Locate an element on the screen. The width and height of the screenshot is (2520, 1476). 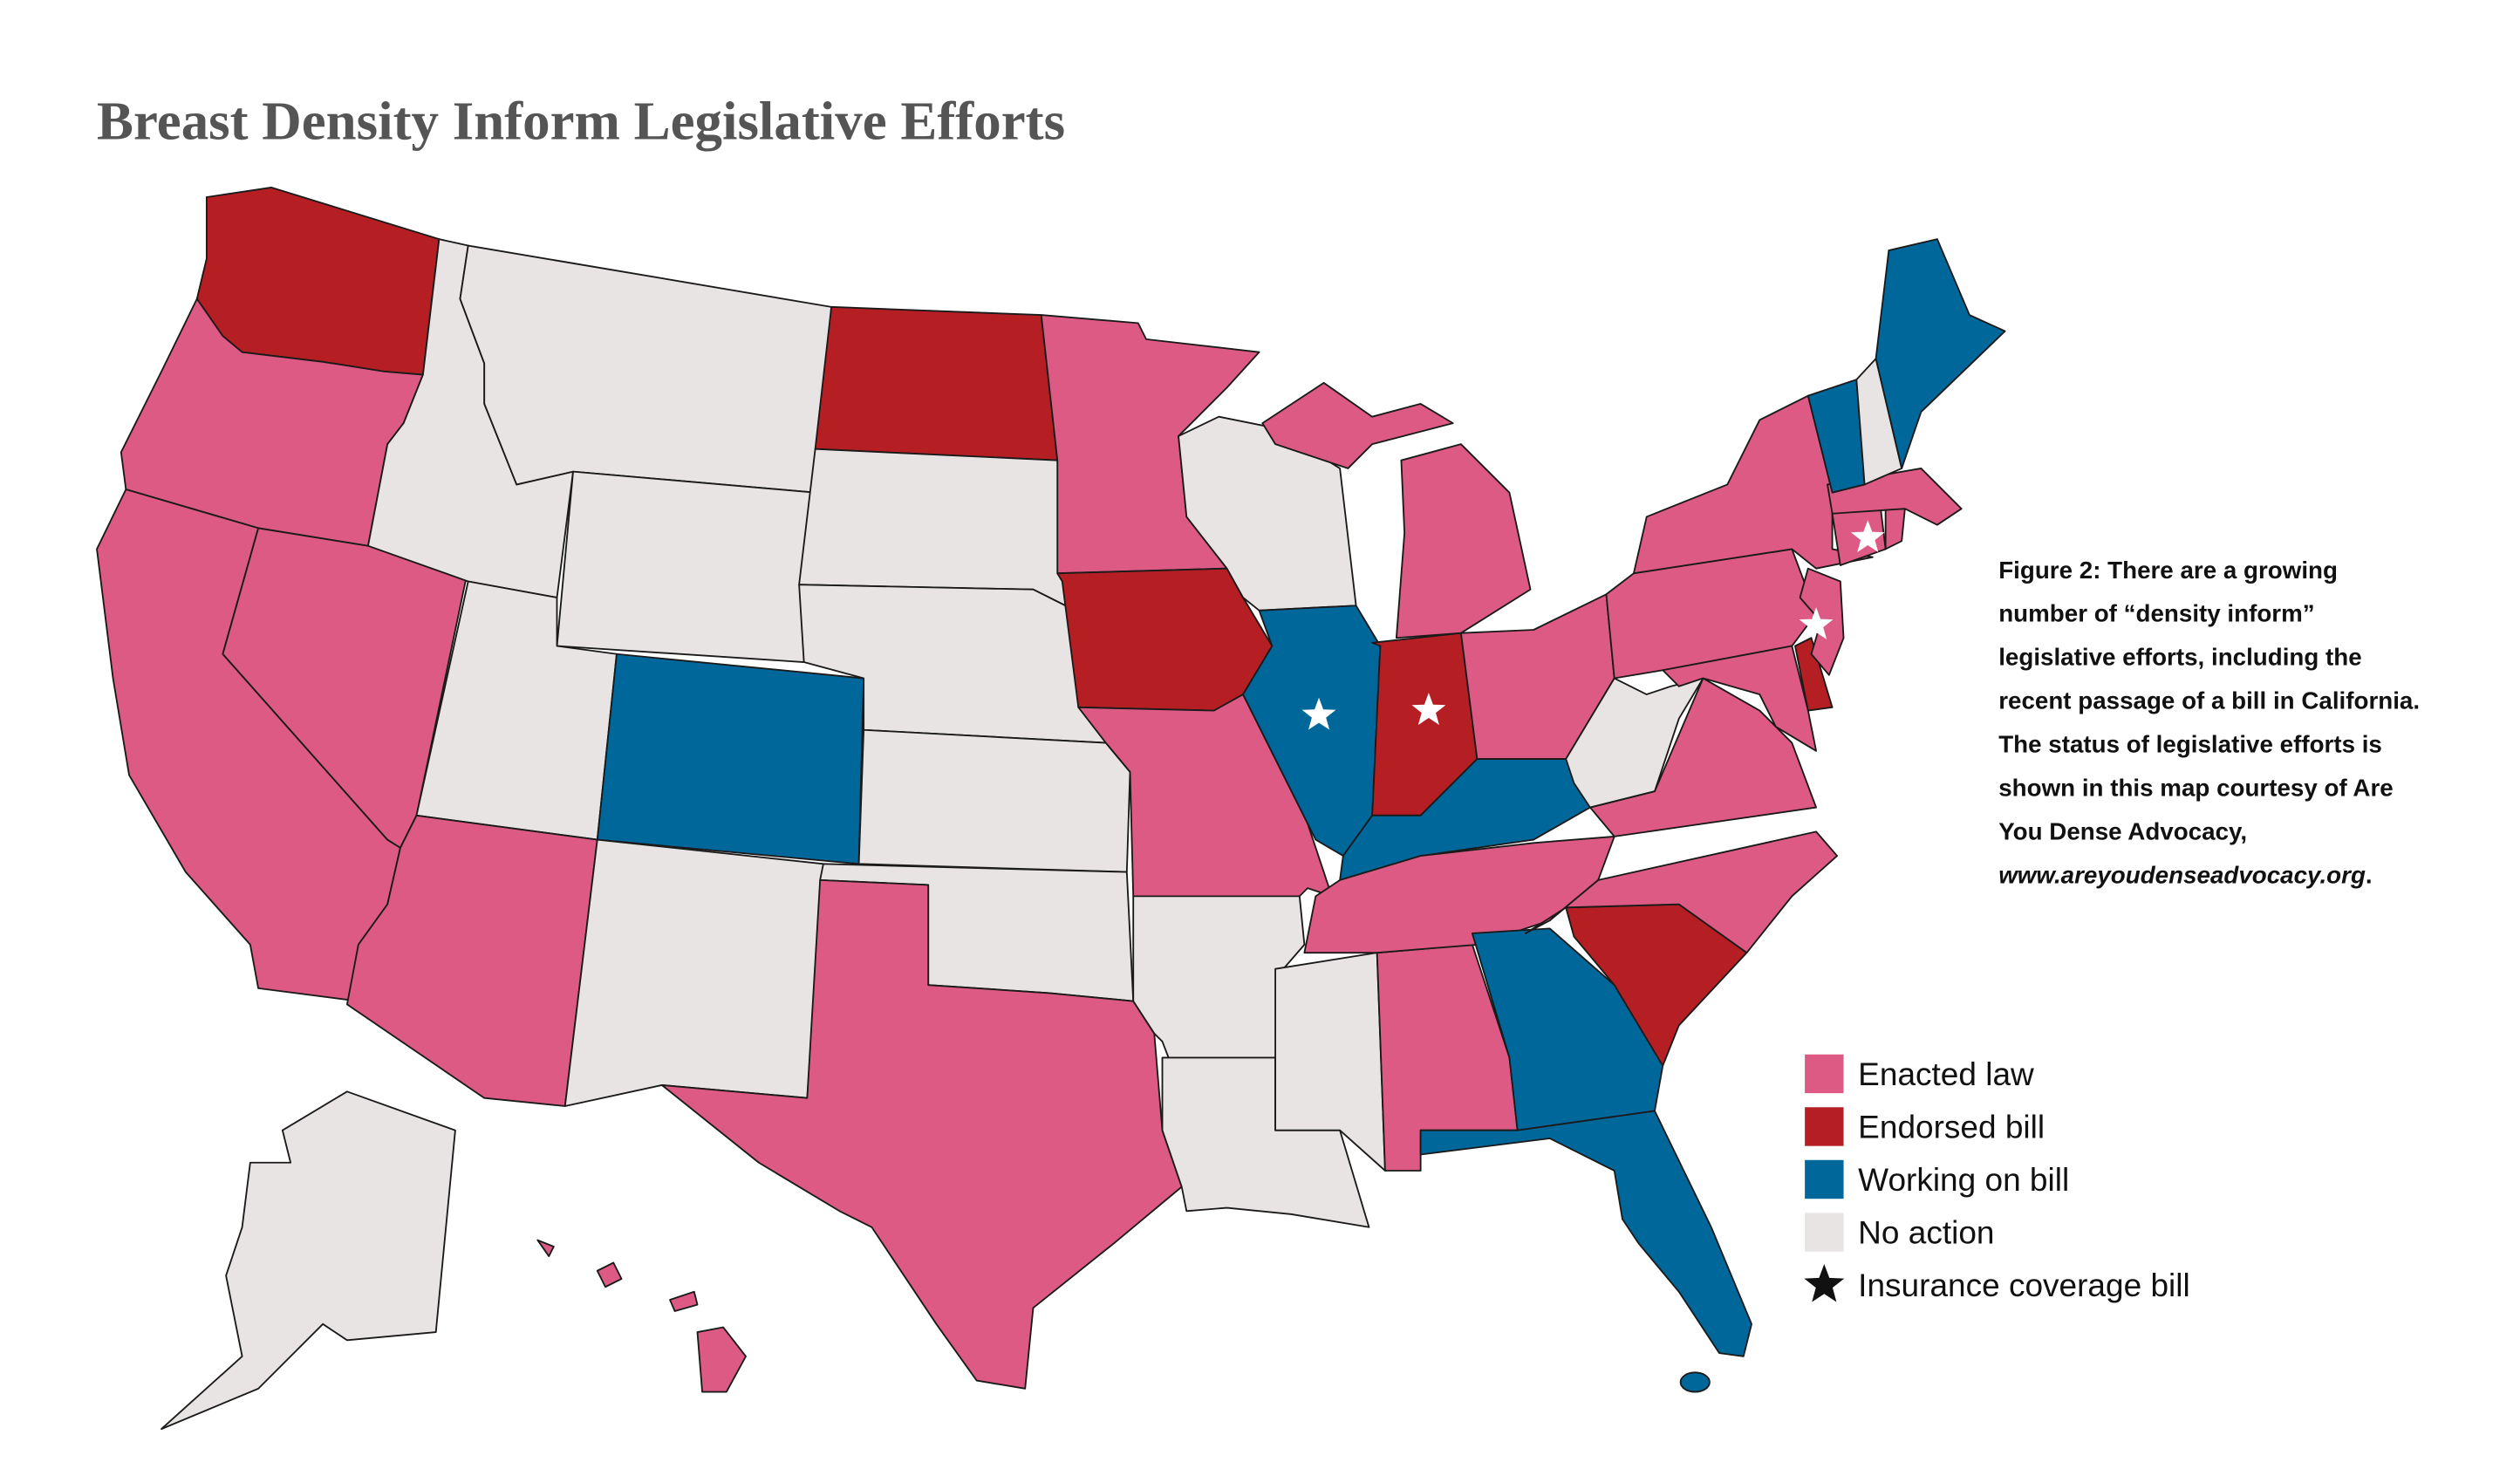
legend-label: Insurance coverage bill is located at coordinates (2023, 1285).